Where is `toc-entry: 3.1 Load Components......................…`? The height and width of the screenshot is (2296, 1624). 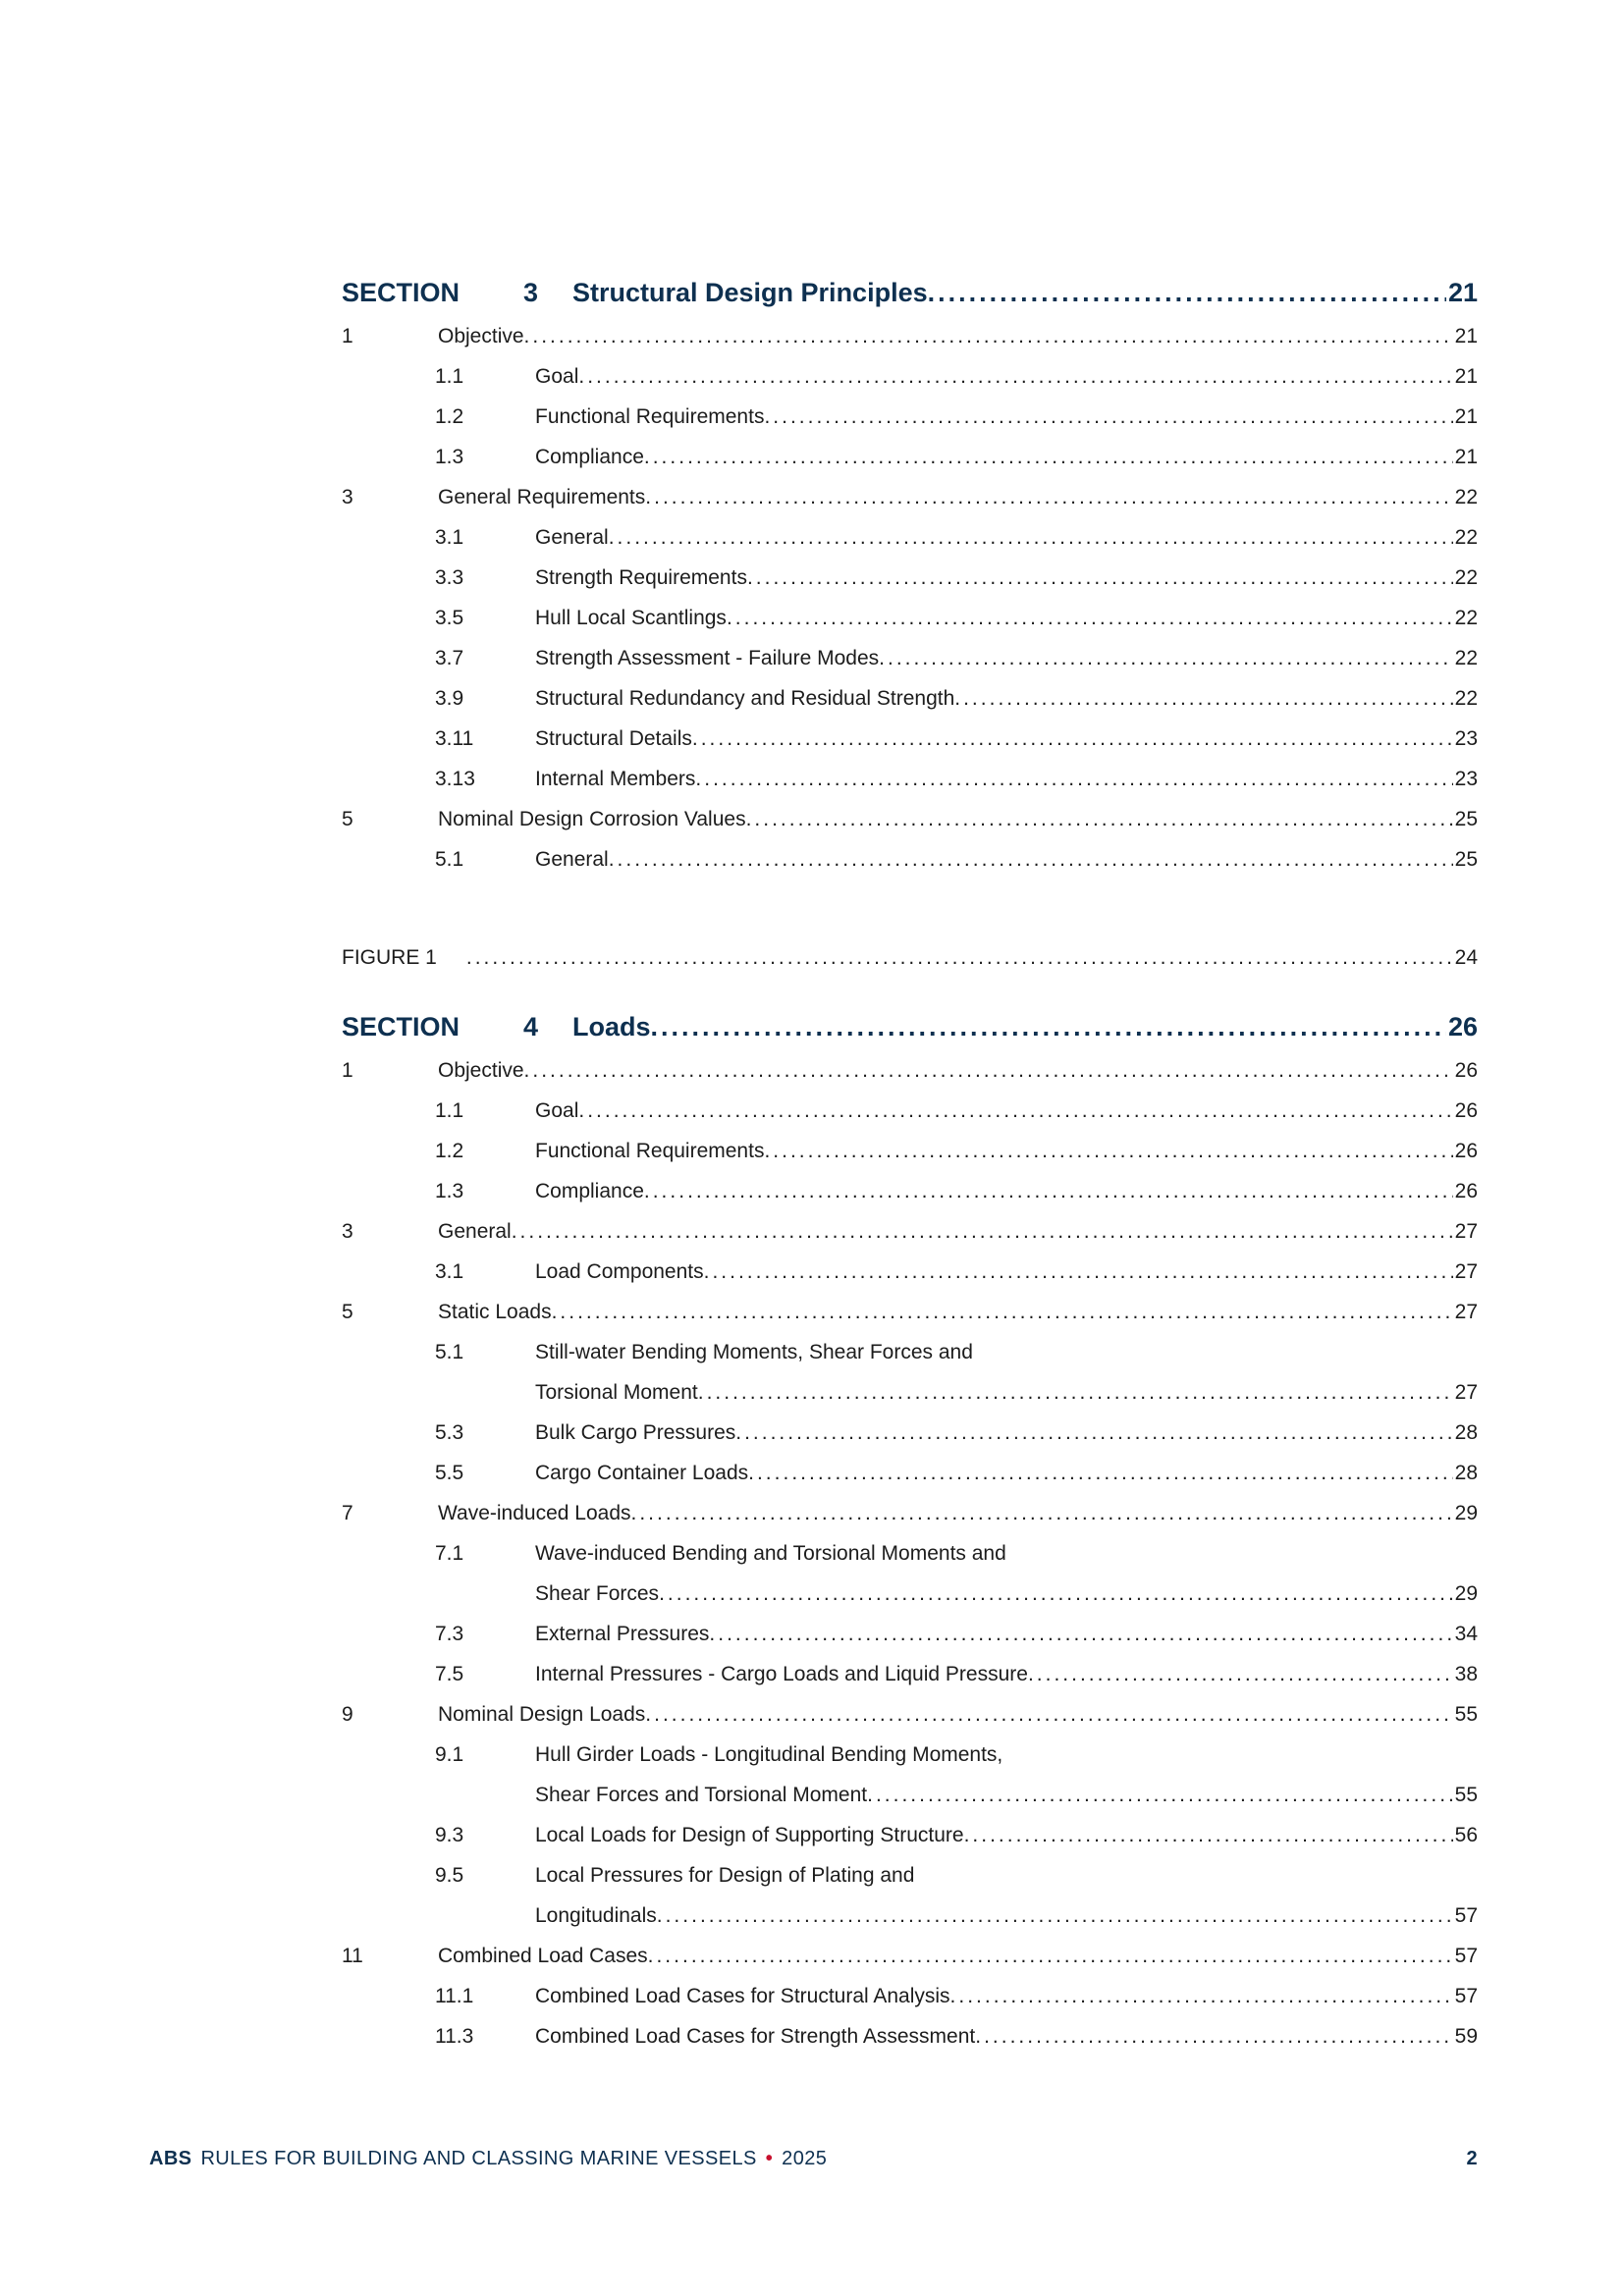 toc-entry: 3.1 Load Components......................… is located at coordinates (910, 1272).